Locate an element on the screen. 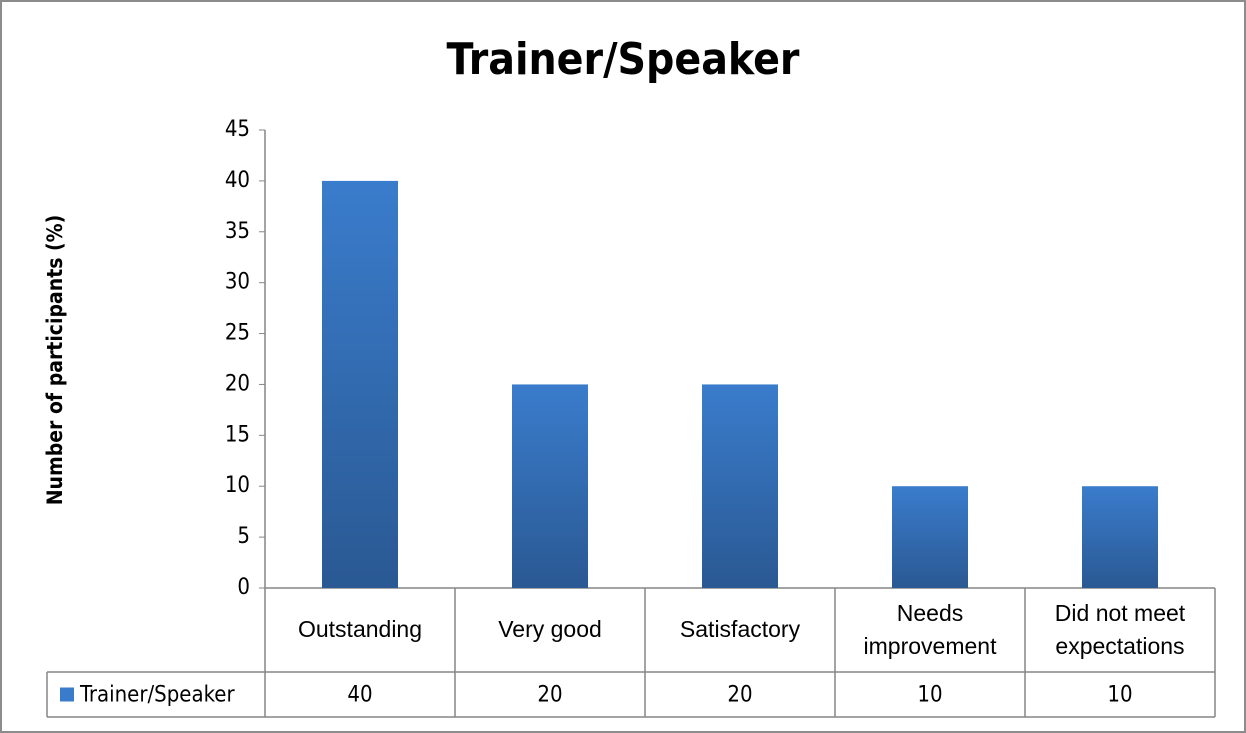 Image resolution: width=1246 pixels, height=733 pixels. y-tick-label: 45 is located at coordinates (237, 129).